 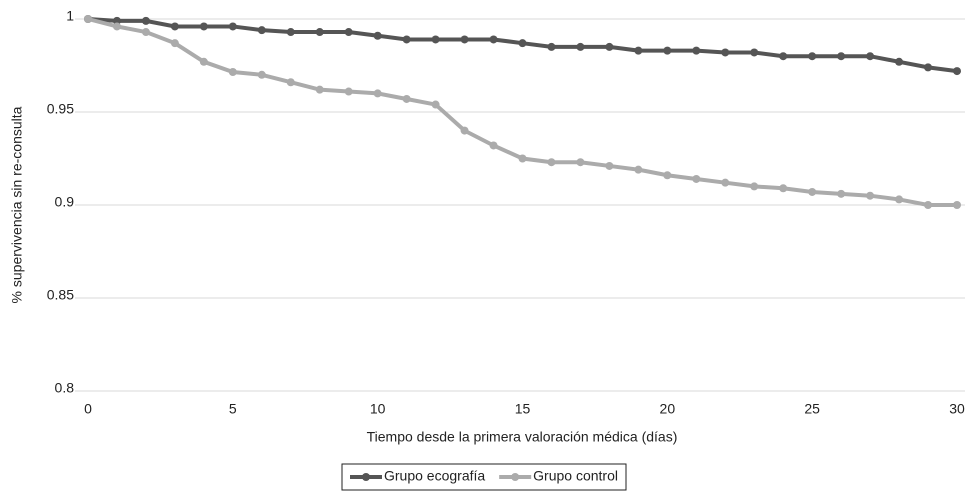 What do you see at coordinates (88, 409) in the screenshot?
I see `x-tick-label: 0` at bounding box center [88, 409].